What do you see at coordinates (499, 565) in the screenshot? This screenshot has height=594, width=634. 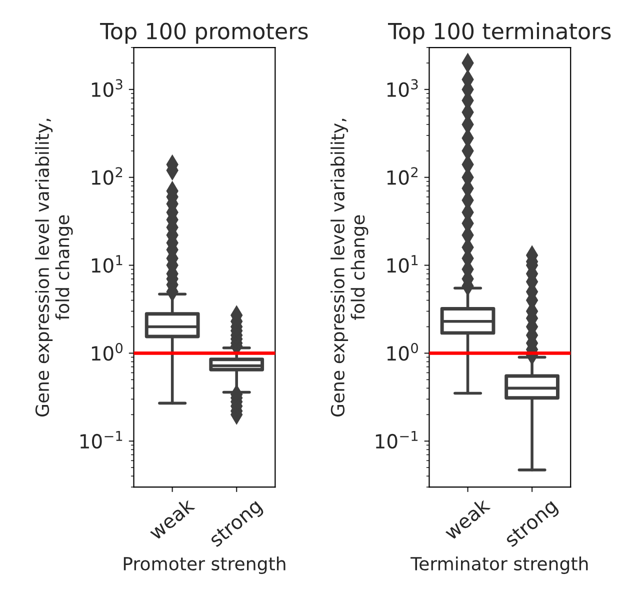 I see `x-axis-title: Terminator strength` at bounding box center [499, 565].